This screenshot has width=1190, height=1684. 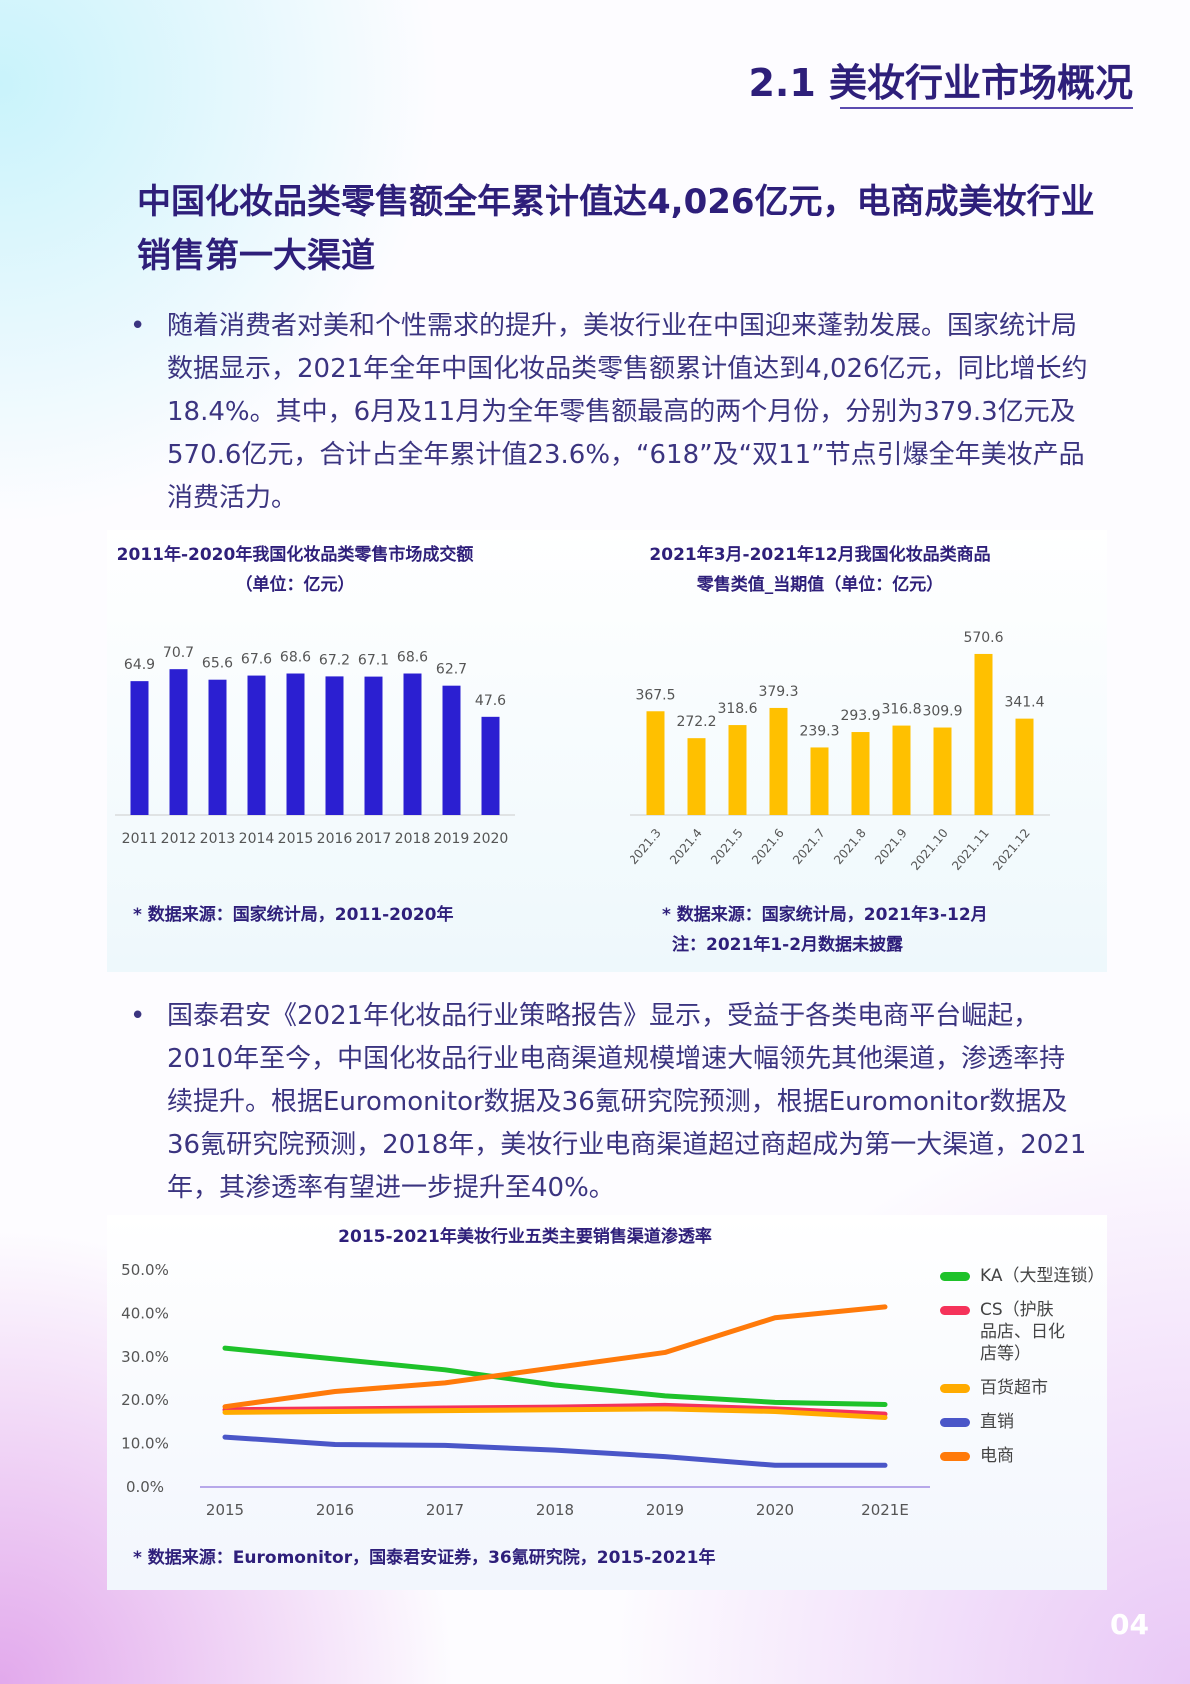 What do you see at coordinates (860, 773) in the screenshot?
I see `bar-2021.8` at bounding box center [860, 773].